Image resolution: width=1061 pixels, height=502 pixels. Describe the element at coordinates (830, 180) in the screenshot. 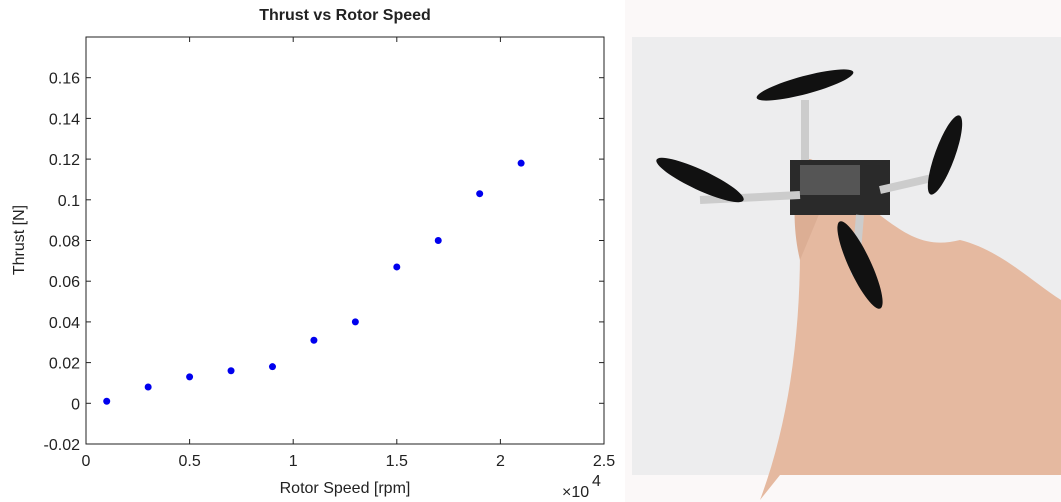

I see `drone-board` at that location.